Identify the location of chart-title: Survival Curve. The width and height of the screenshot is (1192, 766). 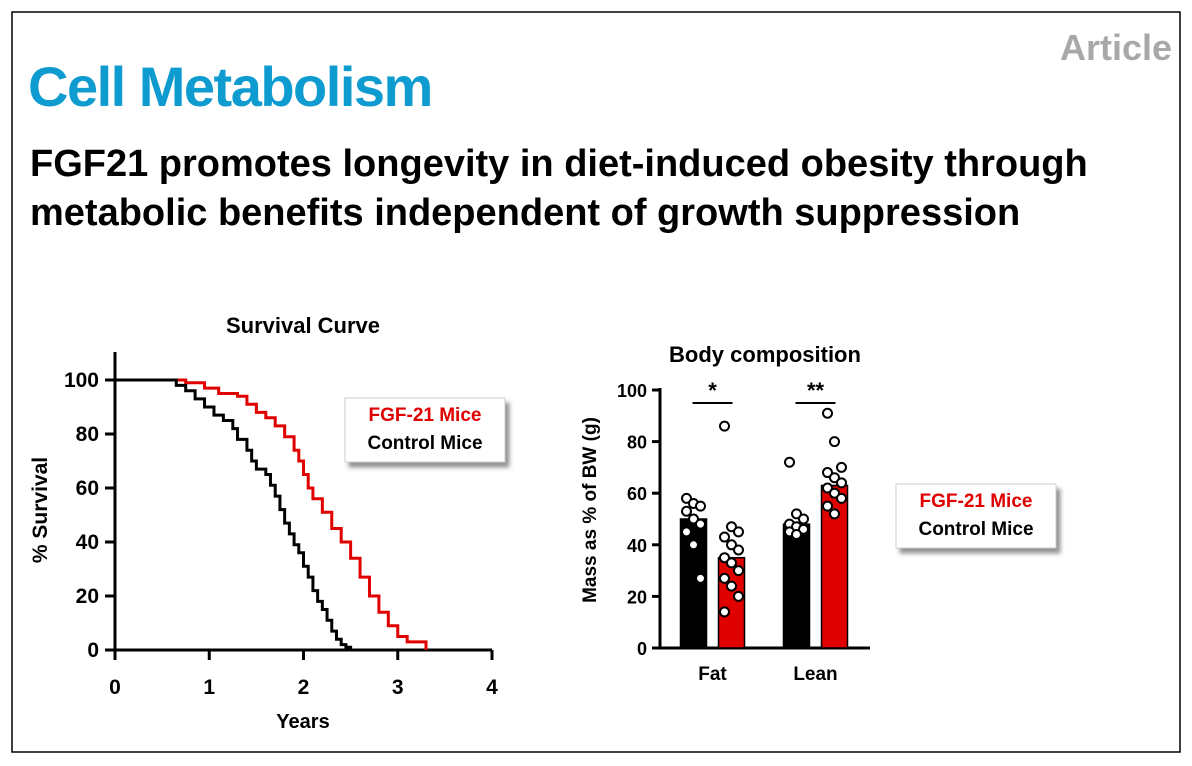
(303, 325).